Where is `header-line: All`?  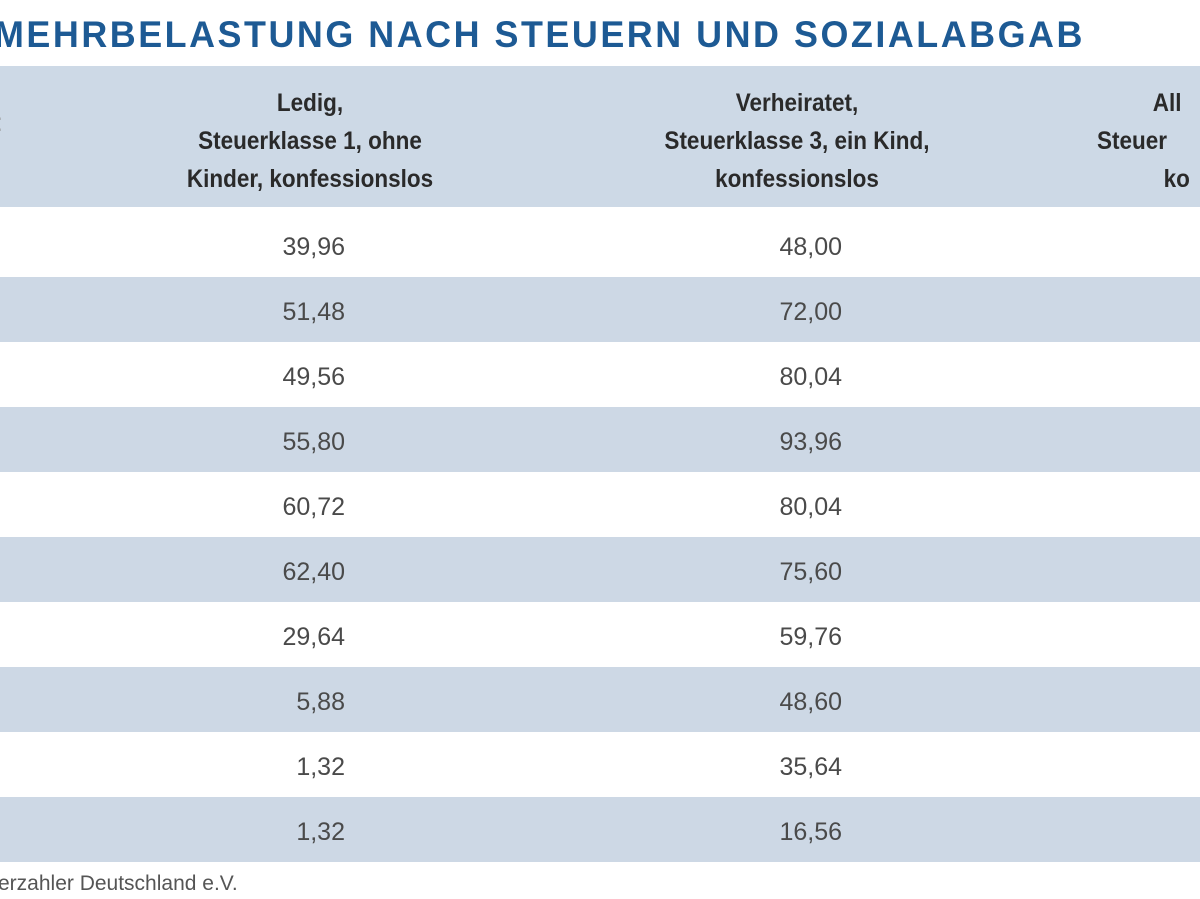 header-line: All is located at coordinates (1167, 103).